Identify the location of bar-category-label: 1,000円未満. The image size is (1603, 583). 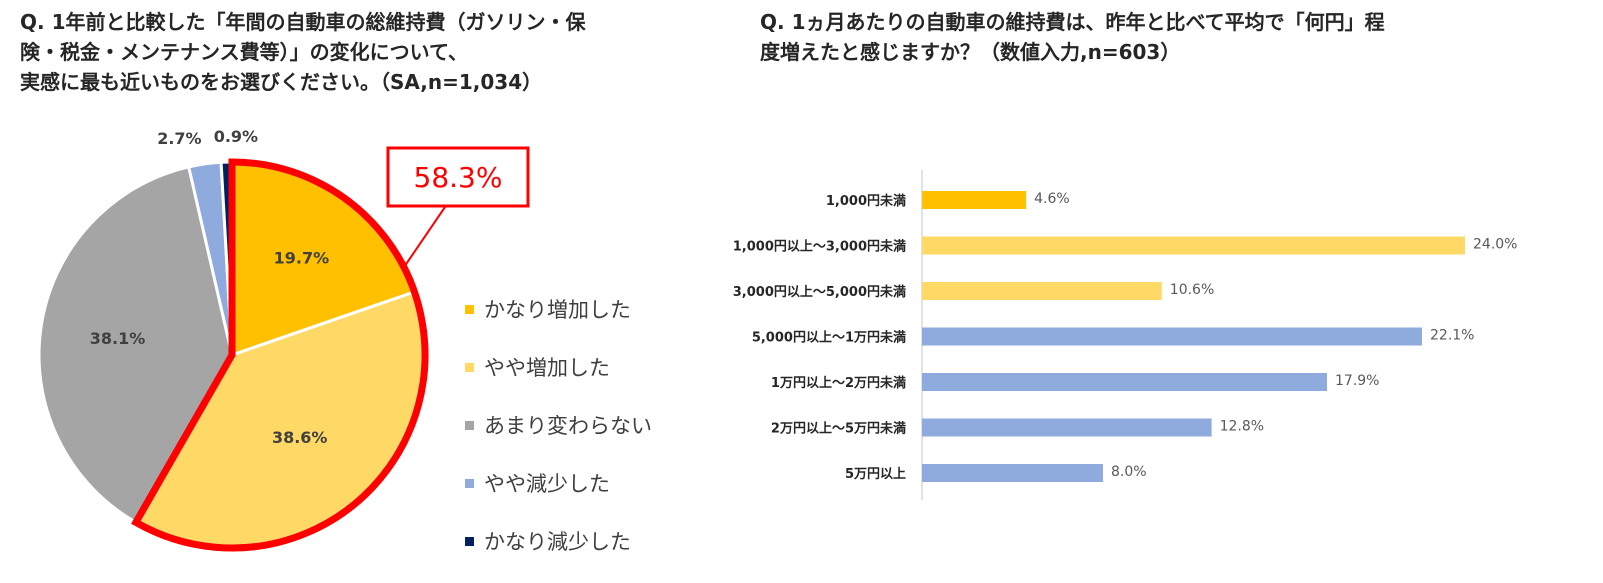
(866, 201).